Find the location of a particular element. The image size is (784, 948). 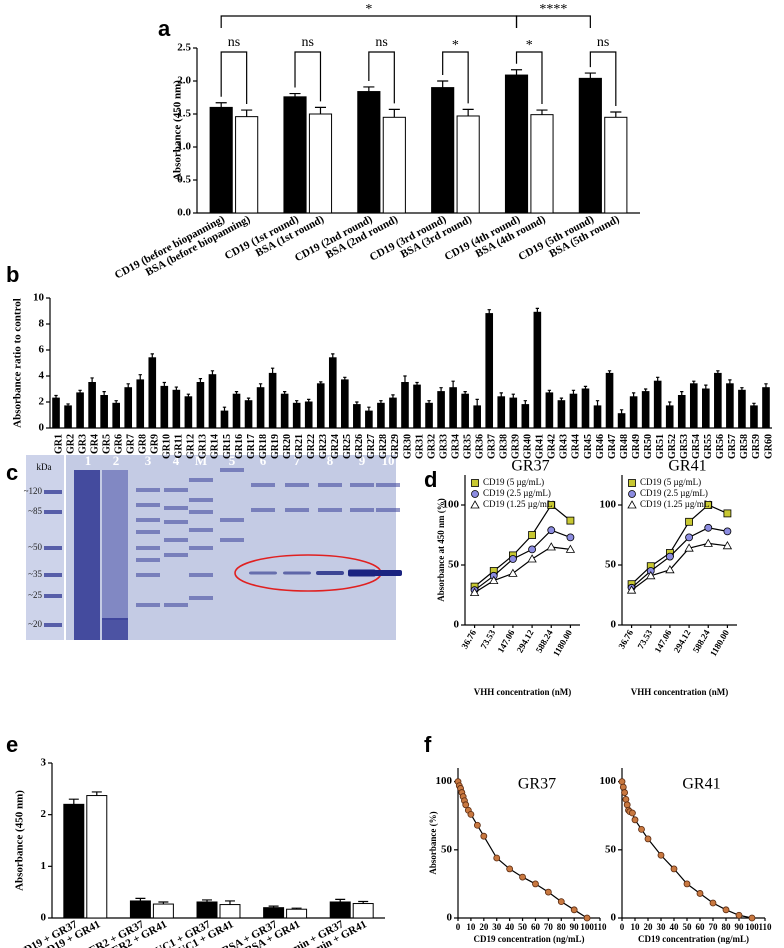

x-tick-label: GR23 is located at coordinates (323, 446).